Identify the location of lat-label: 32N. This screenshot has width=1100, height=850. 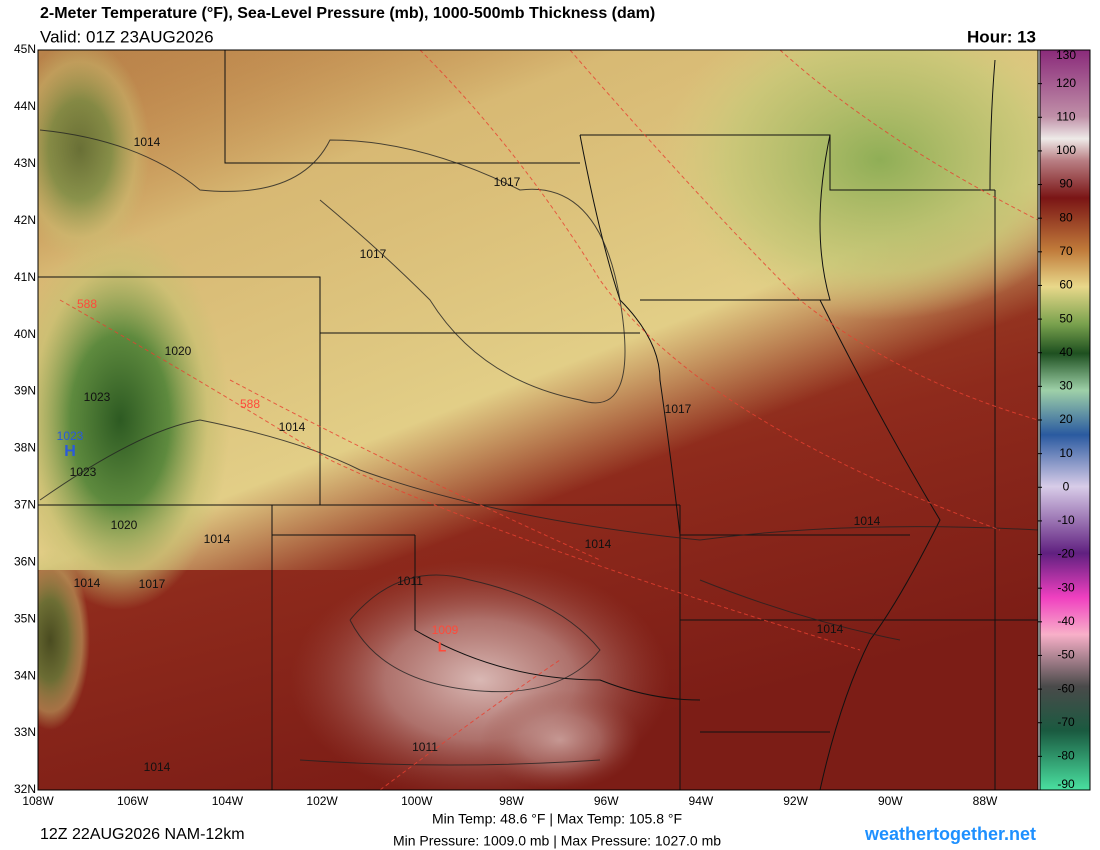
(25, 789).